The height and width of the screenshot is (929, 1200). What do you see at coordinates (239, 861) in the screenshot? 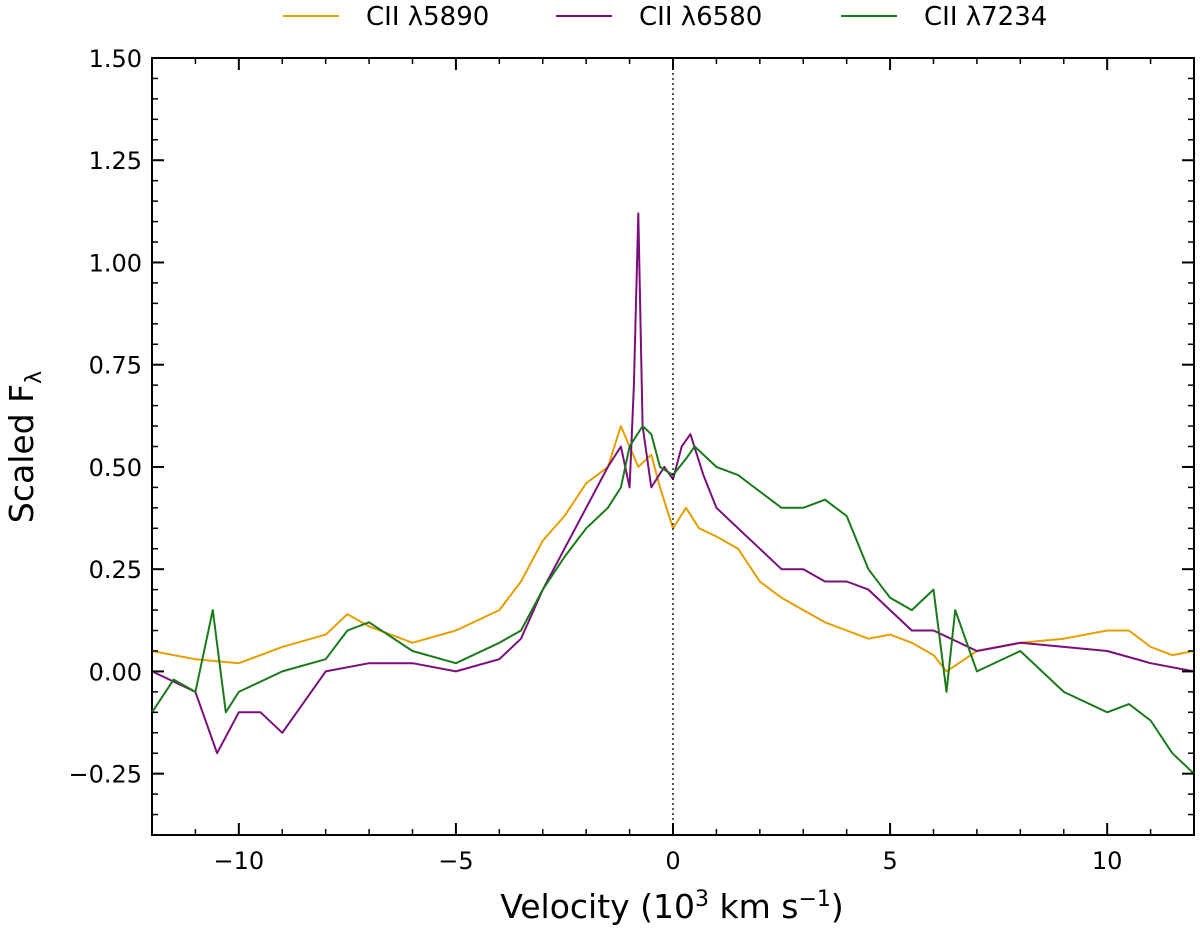
I see `x-tick-label: −10` at bounding box center [239, 861].